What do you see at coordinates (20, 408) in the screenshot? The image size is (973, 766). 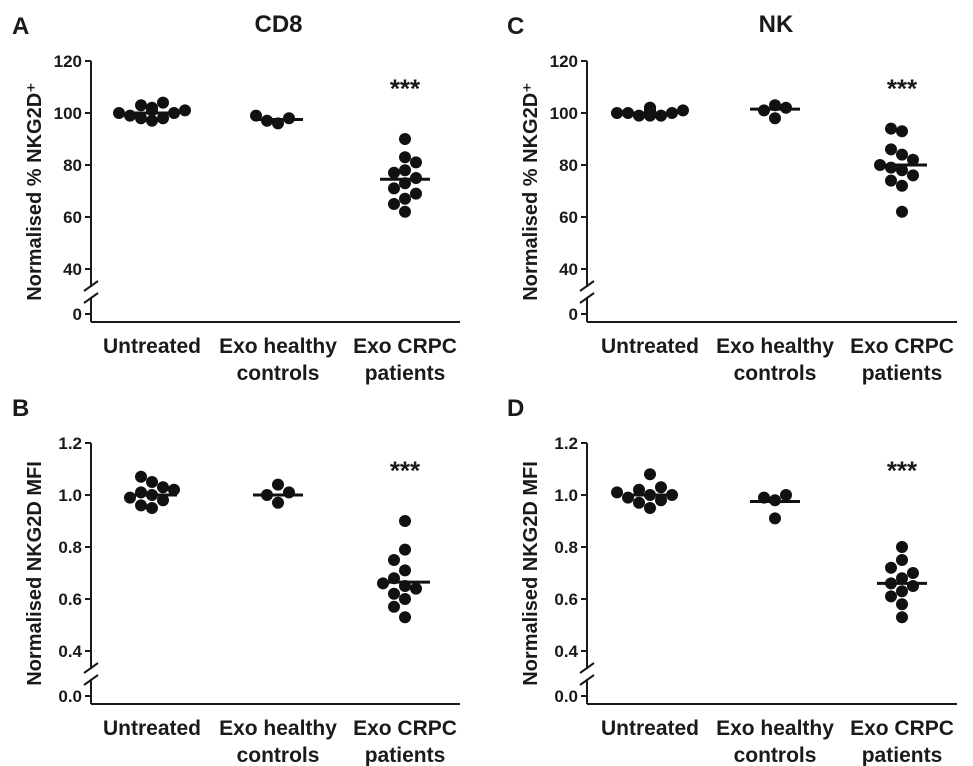 I see `panel-letter: B` at bounding box center [20, 408].